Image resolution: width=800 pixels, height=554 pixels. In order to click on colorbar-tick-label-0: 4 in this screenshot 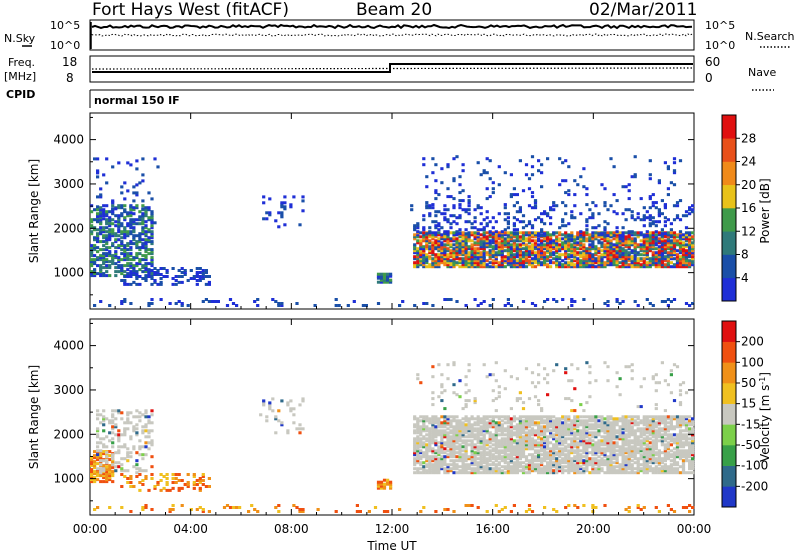, I will do `click(745, 278)`.